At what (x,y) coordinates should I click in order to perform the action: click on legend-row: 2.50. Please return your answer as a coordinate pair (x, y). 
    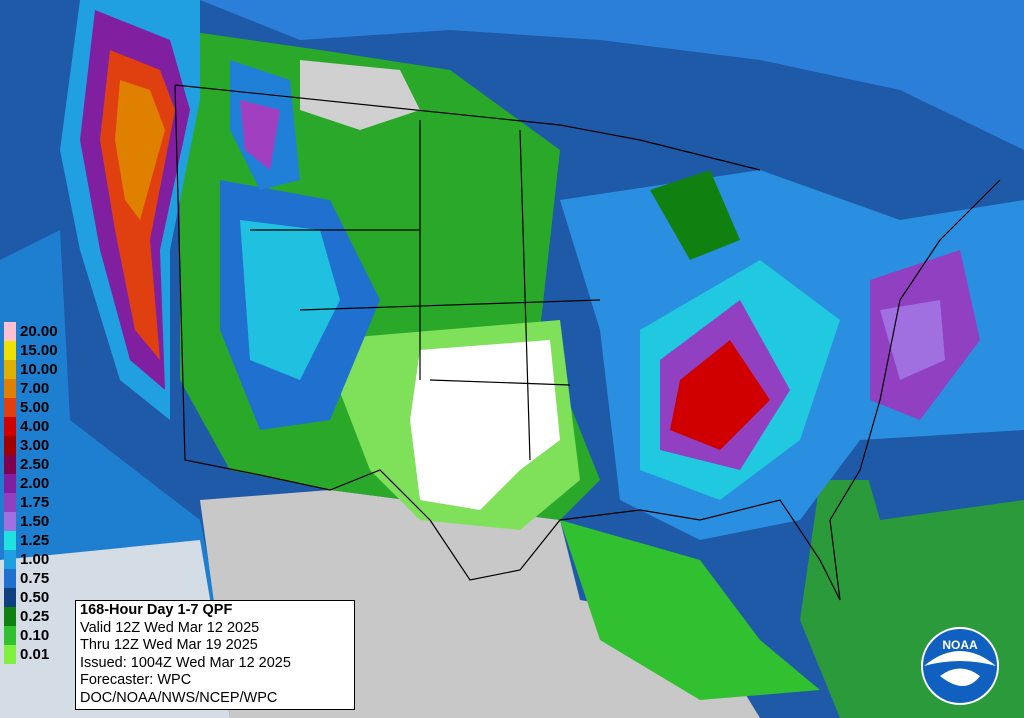
    Looking at the image, I should click on (41, 464).